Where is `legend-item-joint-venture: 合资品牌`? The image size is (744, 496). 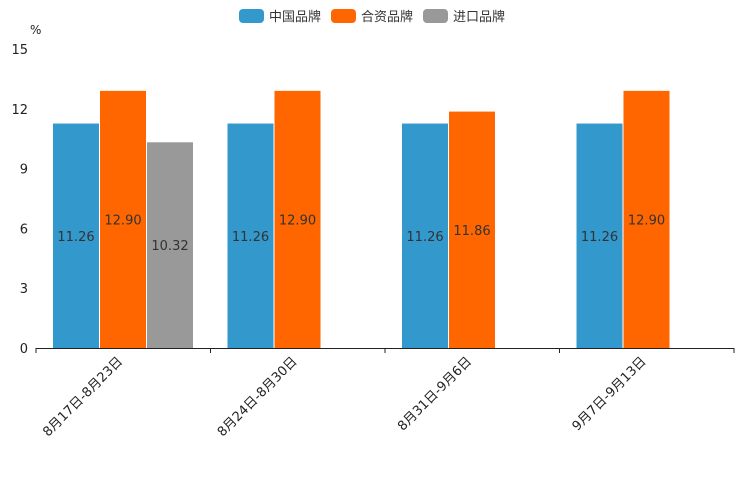
legend-item-joint-venture: 合资品牌 is located at coordinates (371, 15).